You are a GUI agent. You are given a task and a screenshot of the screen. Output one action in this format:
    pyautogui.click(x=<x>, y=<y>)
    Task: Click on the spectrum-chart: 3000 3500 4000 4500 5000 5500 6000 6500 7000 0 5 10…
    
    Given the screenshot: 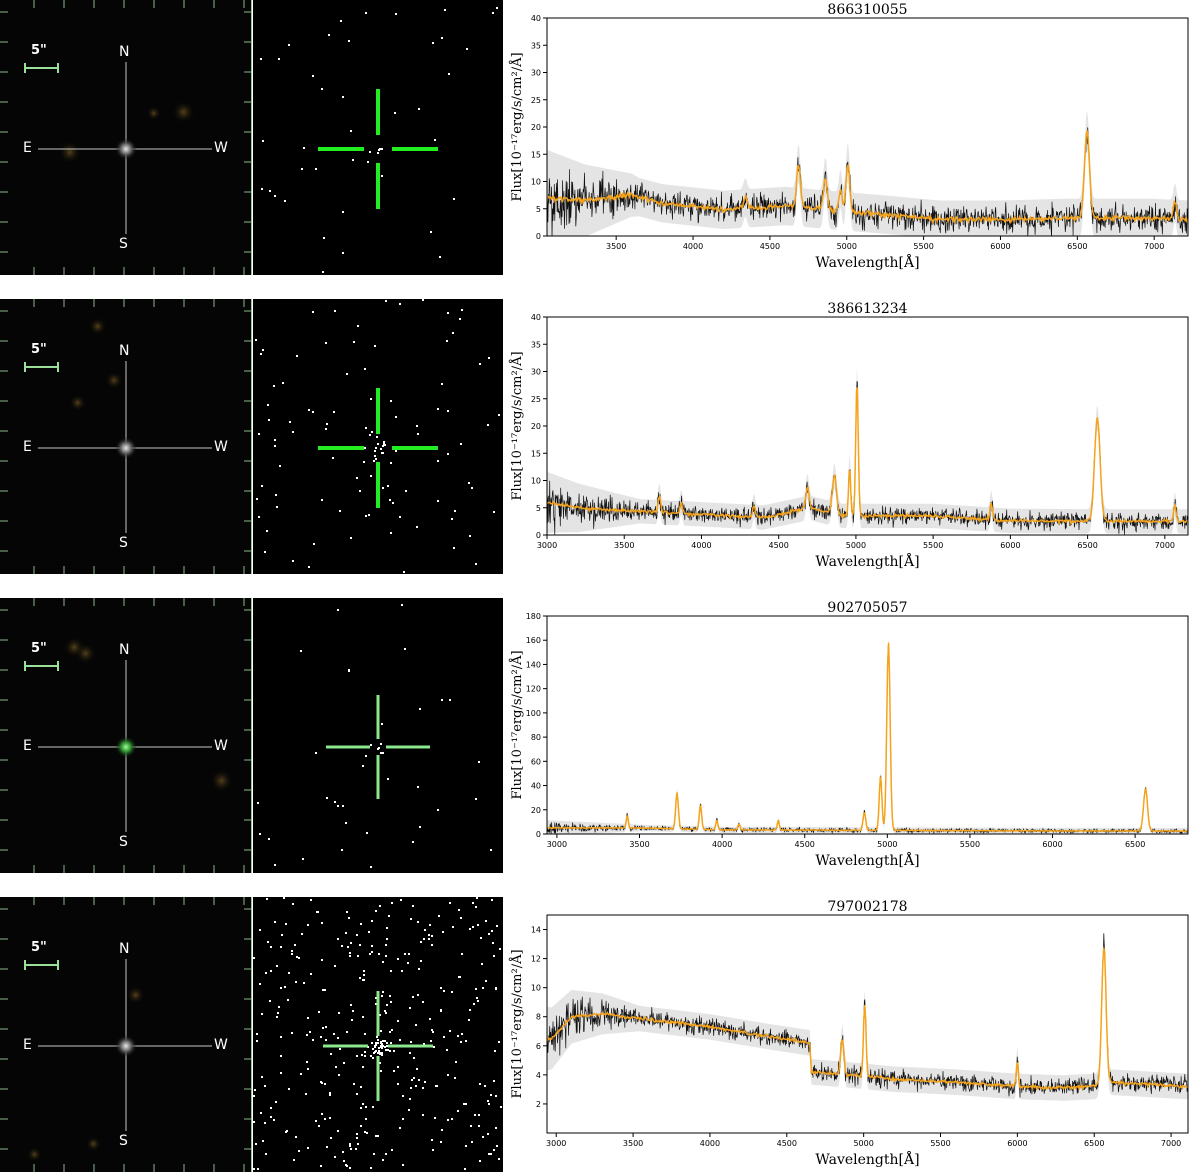 What is the action you would take?
    pyautogui.click(x=852, y=436)
    